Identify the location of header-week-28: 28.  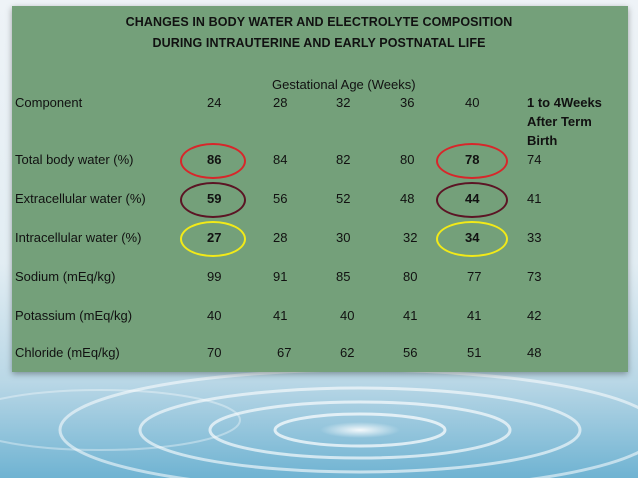
(280, 102).